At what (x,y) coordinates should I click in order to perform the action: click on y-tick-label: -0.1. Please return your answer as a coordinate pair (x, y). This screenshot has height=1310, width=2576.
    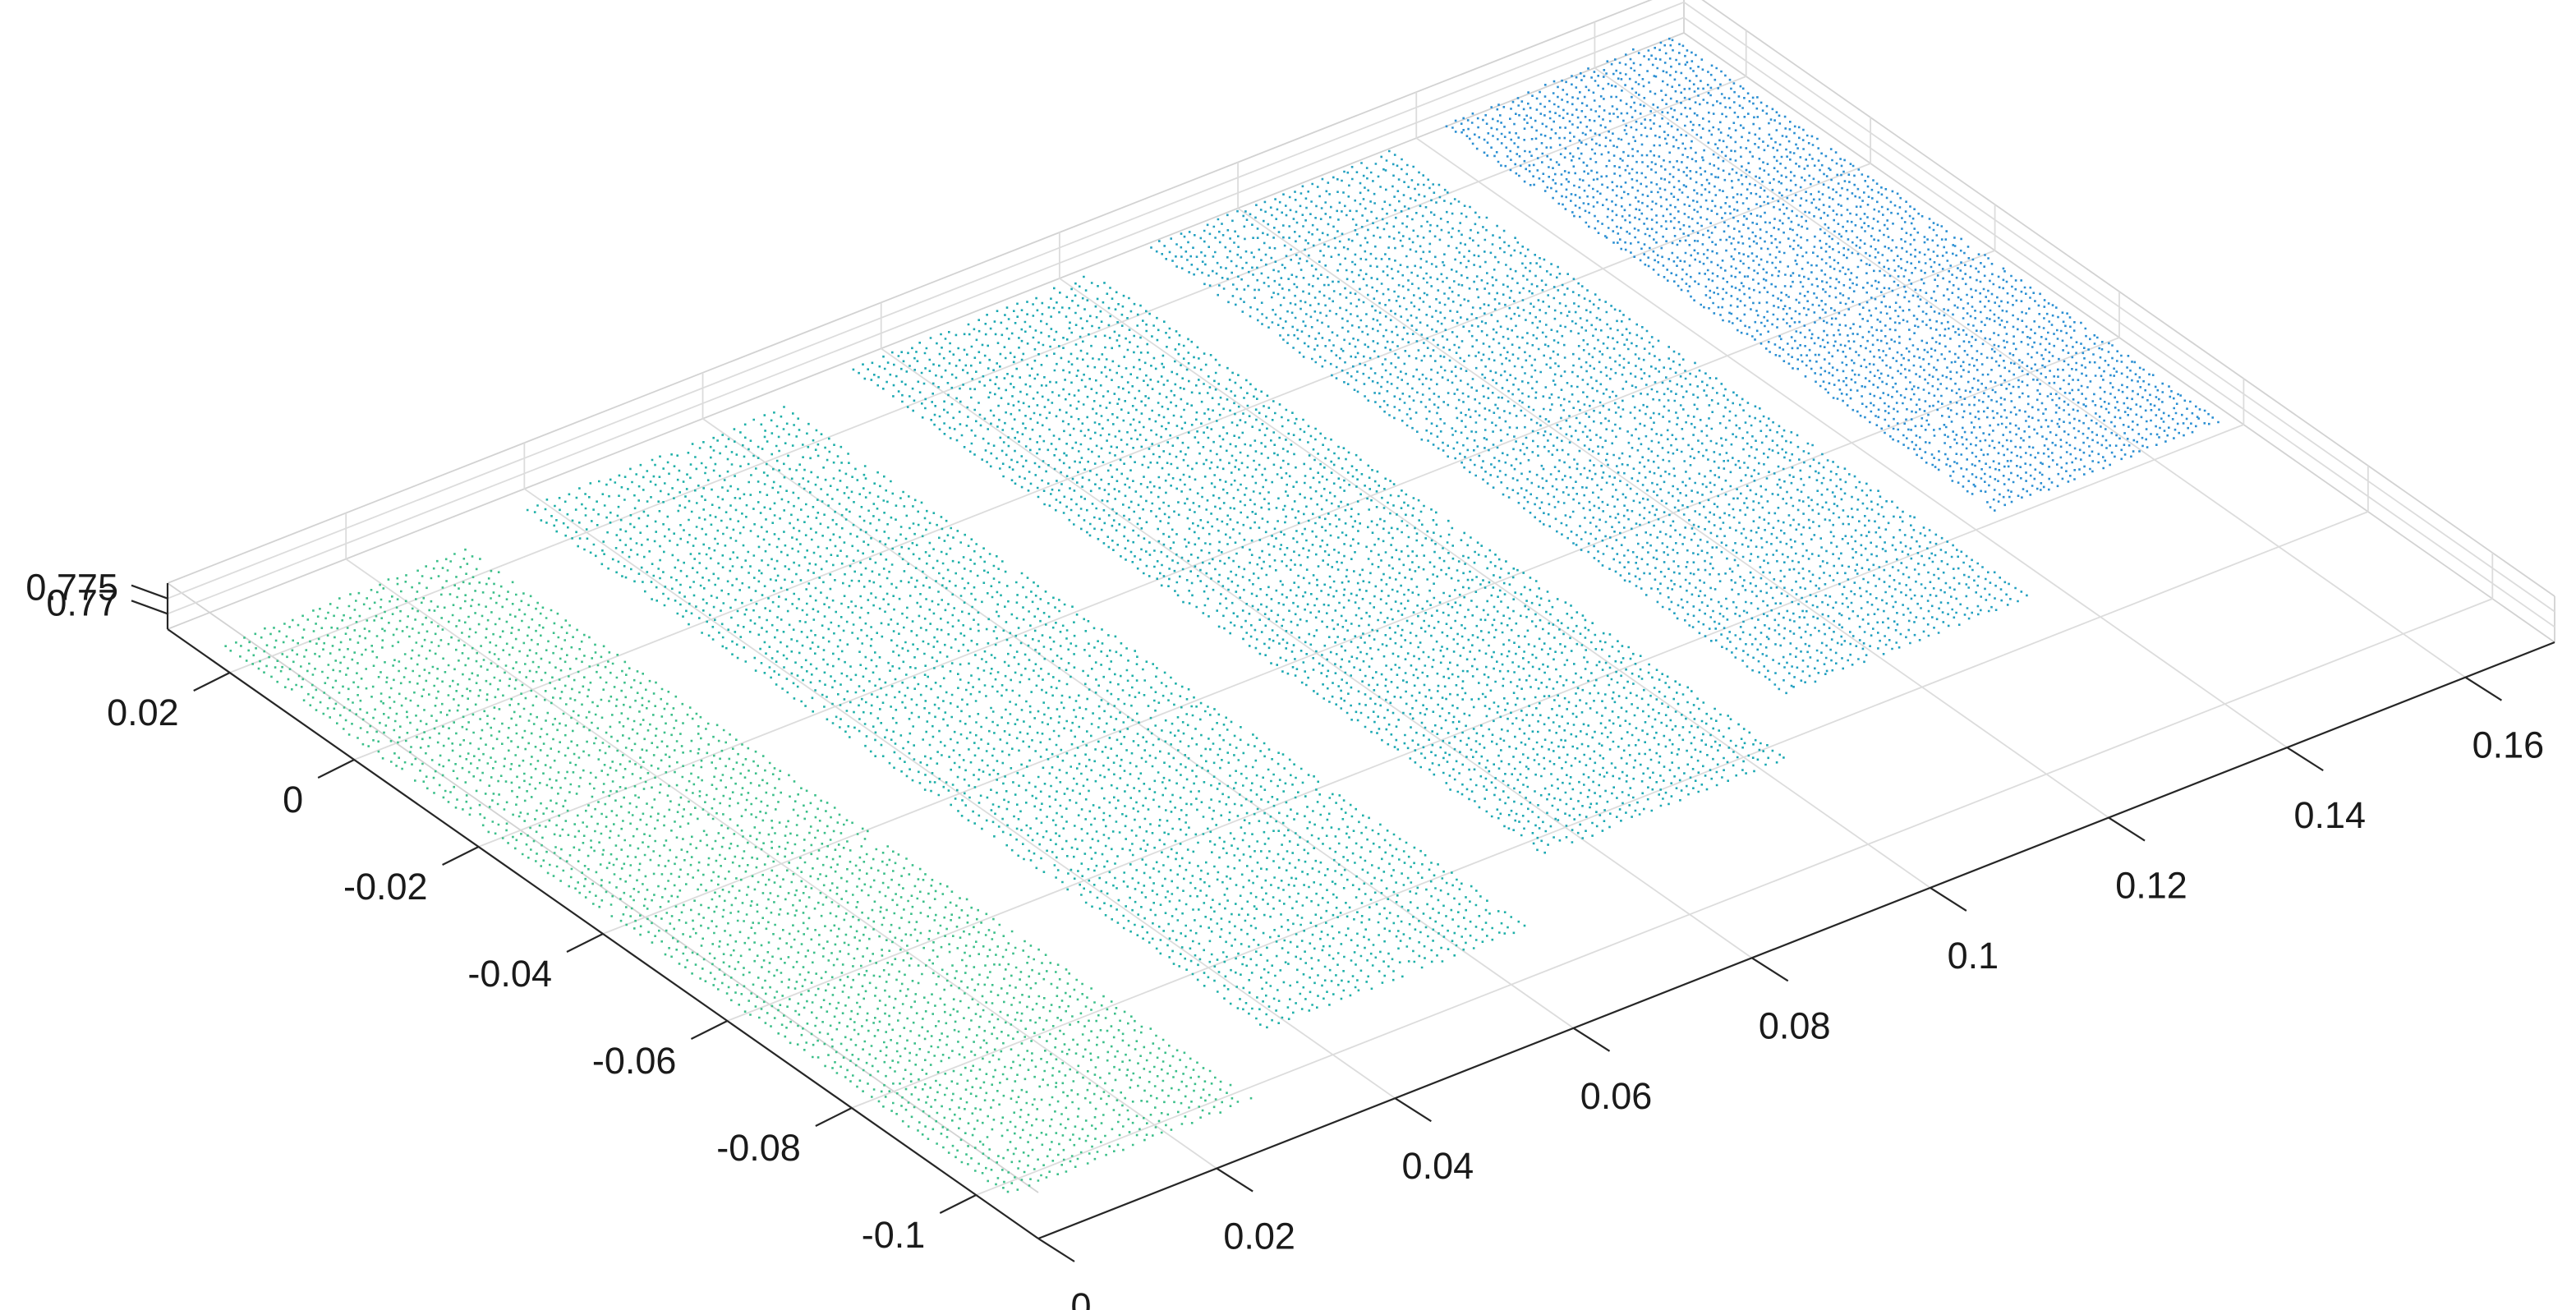
    Looking at the image, I should click on (894, 1235).